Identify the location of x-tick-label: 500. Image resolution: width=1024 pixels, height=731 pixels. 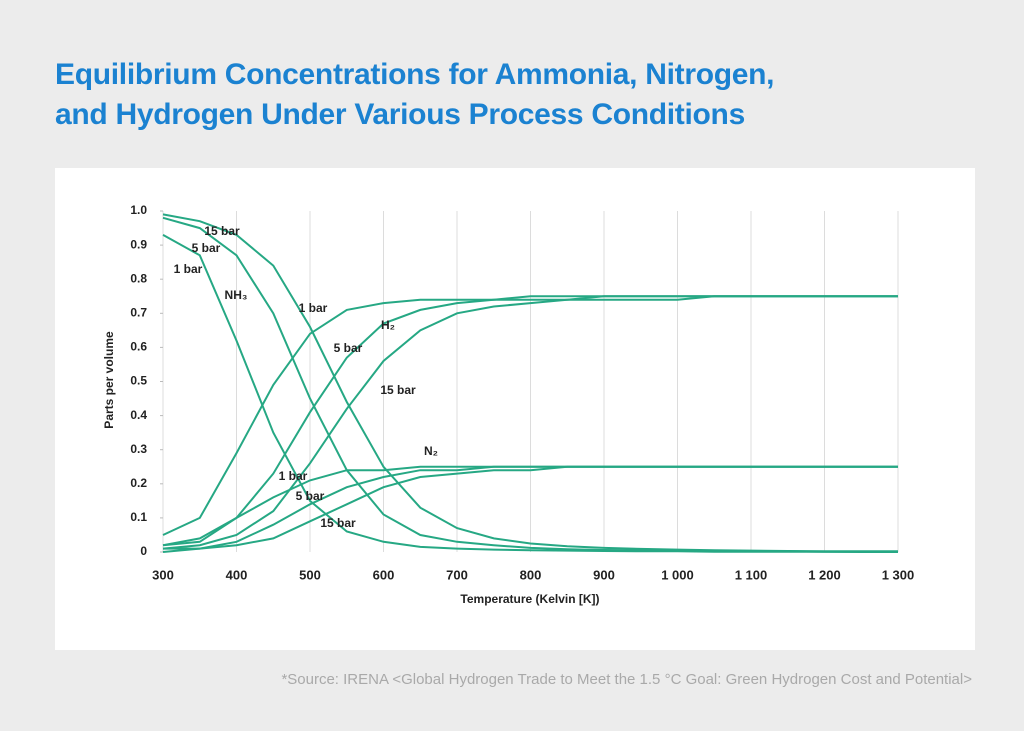
(310, 574).